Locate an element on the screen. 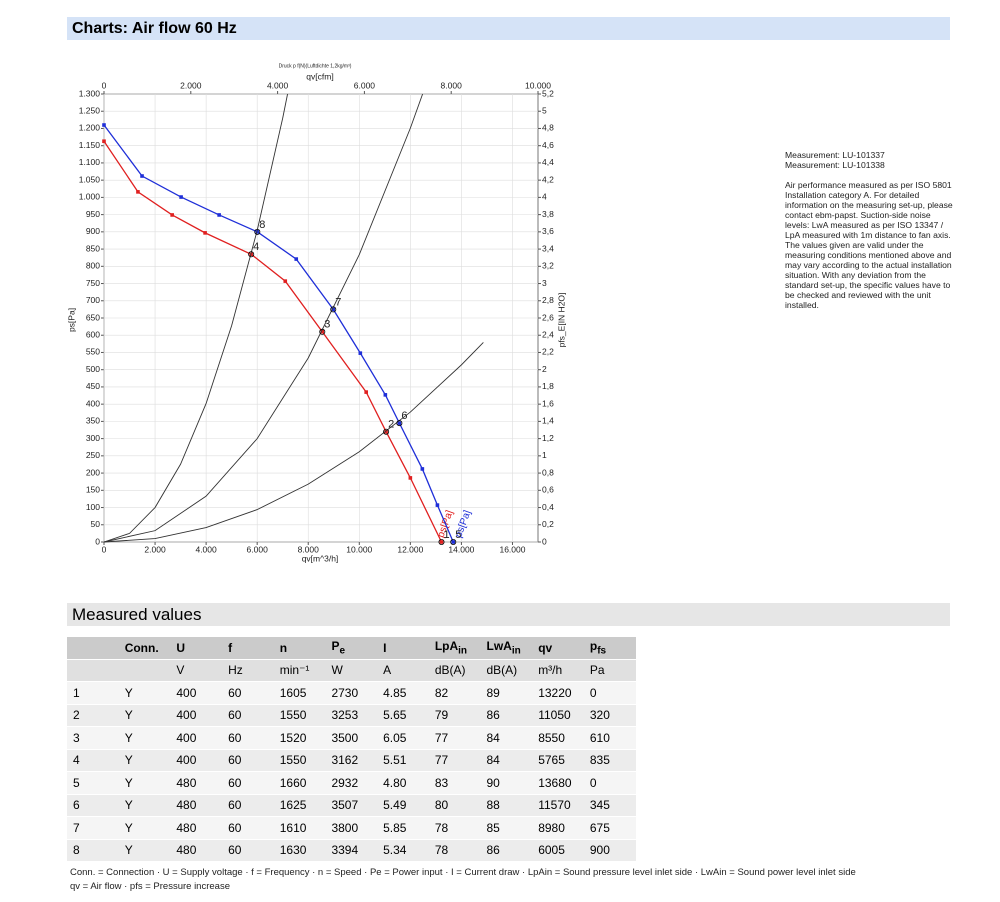 The width and height of the screenshot is (1000, 902). header-text: p is located at coordinates (593, 646).